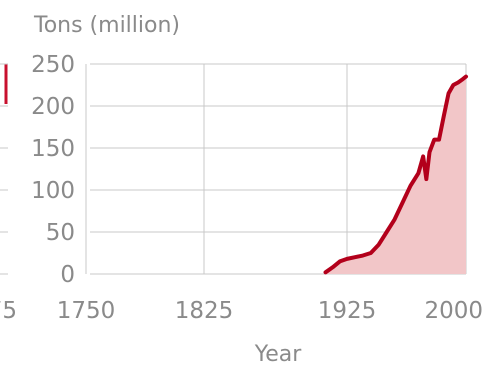 This screenshot has width=483, height=373. I want to click on left-clip-area, so click(4, 166).